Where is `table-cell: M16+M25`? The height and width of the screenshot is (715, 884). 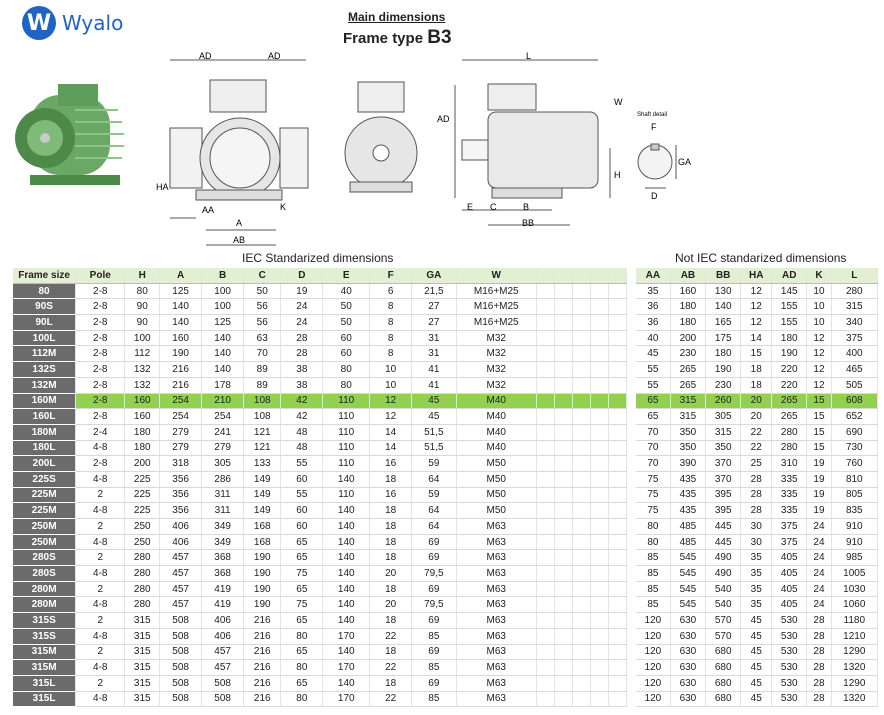 table-cell: M16+M25 is located at coordinates (496, 322).